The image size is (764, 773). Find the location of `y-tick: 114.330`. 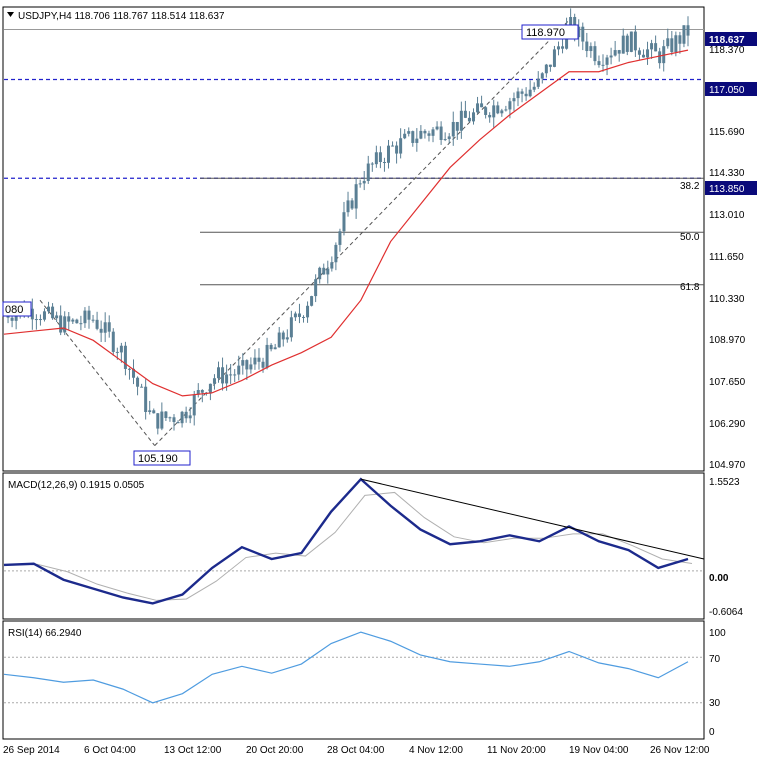

y-tick: 114.330 is located at coordinates (727, 173).